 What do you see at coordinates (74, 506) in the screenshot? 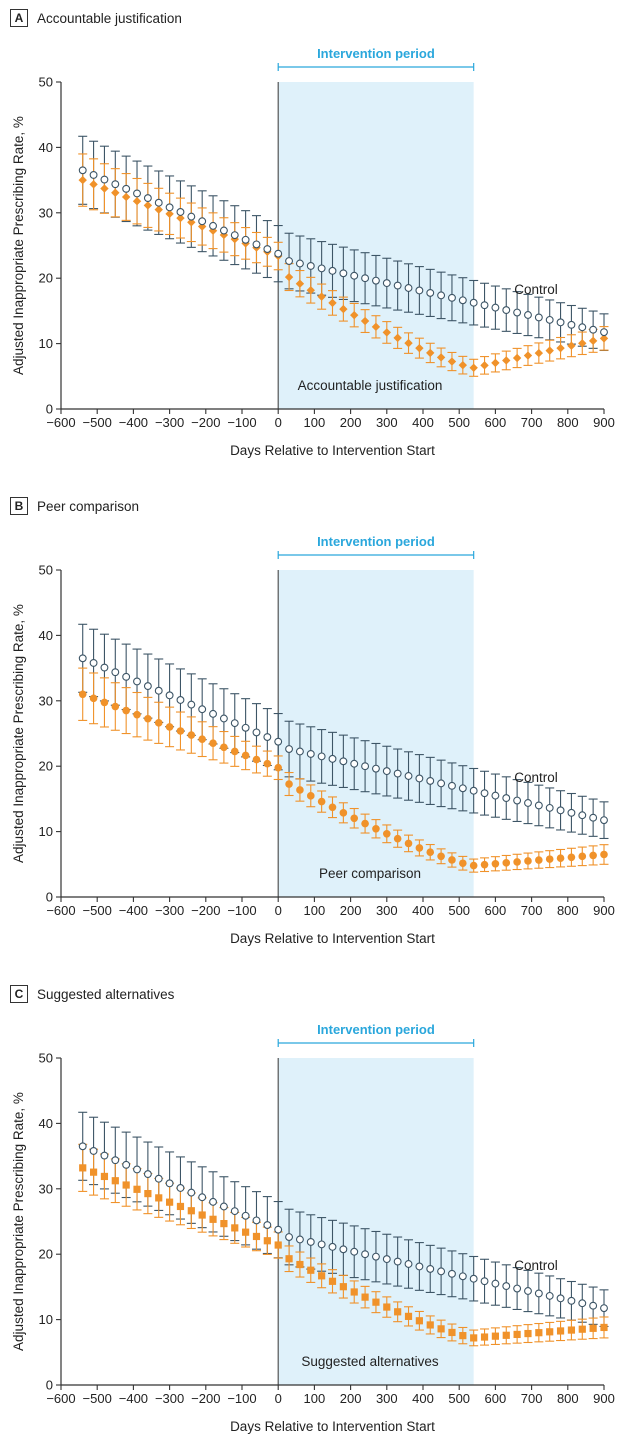
I see `panel-b-title: B Peer comparison` at bounding box center [74, 506].